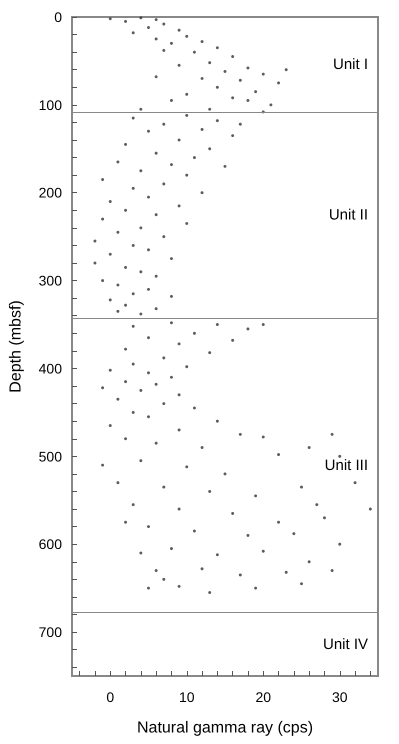 The width and height of the screenshot is (399, 744). Describe the element at coordinates (50, 192) in the screenshot. I see `y-tick-label: 200` at that location.